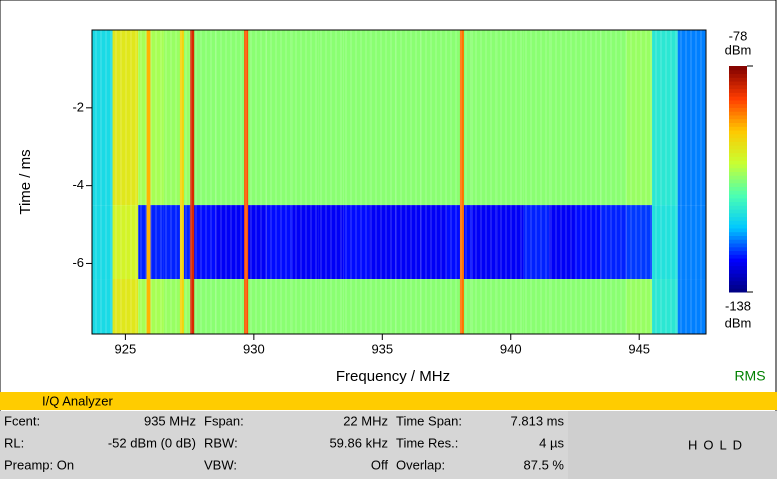 Image resolution: width=777 pixels, height=484 pixels. What do you see at coordinates (393, 376) in the screenshot?
I see `x-axis-label: Frequency / MHz` at bounding box center [393, 376].